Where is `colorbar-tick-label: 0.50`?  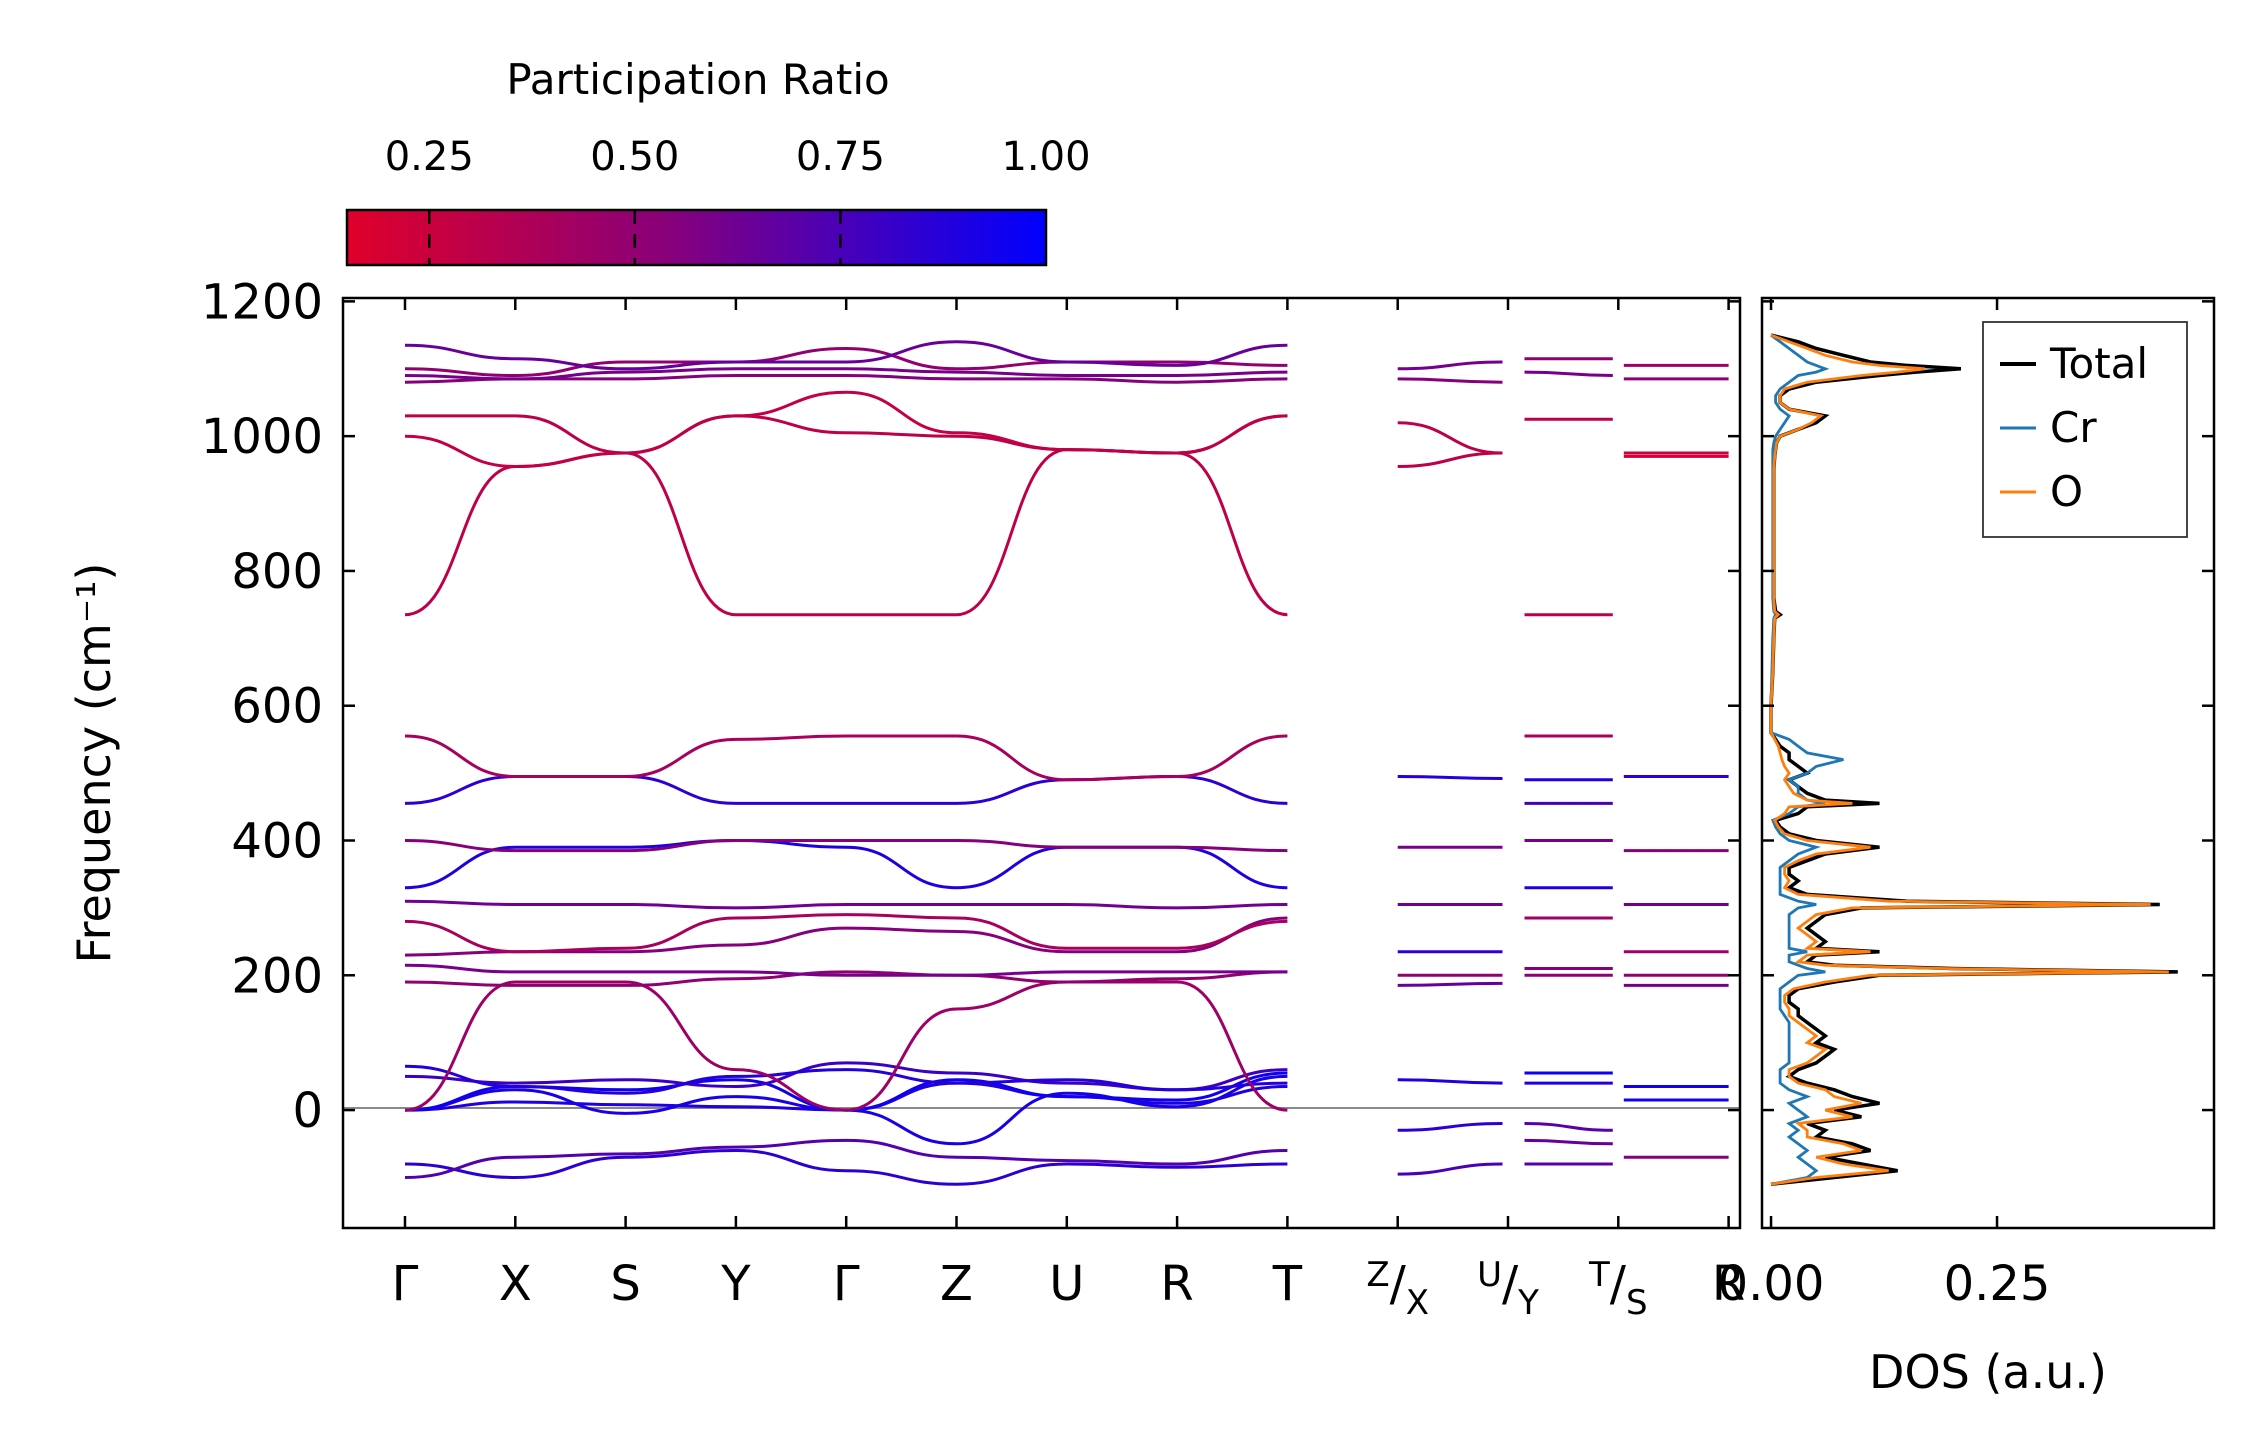 colorbar-tick-label: 0.50 is located at coordinates (634, 157).